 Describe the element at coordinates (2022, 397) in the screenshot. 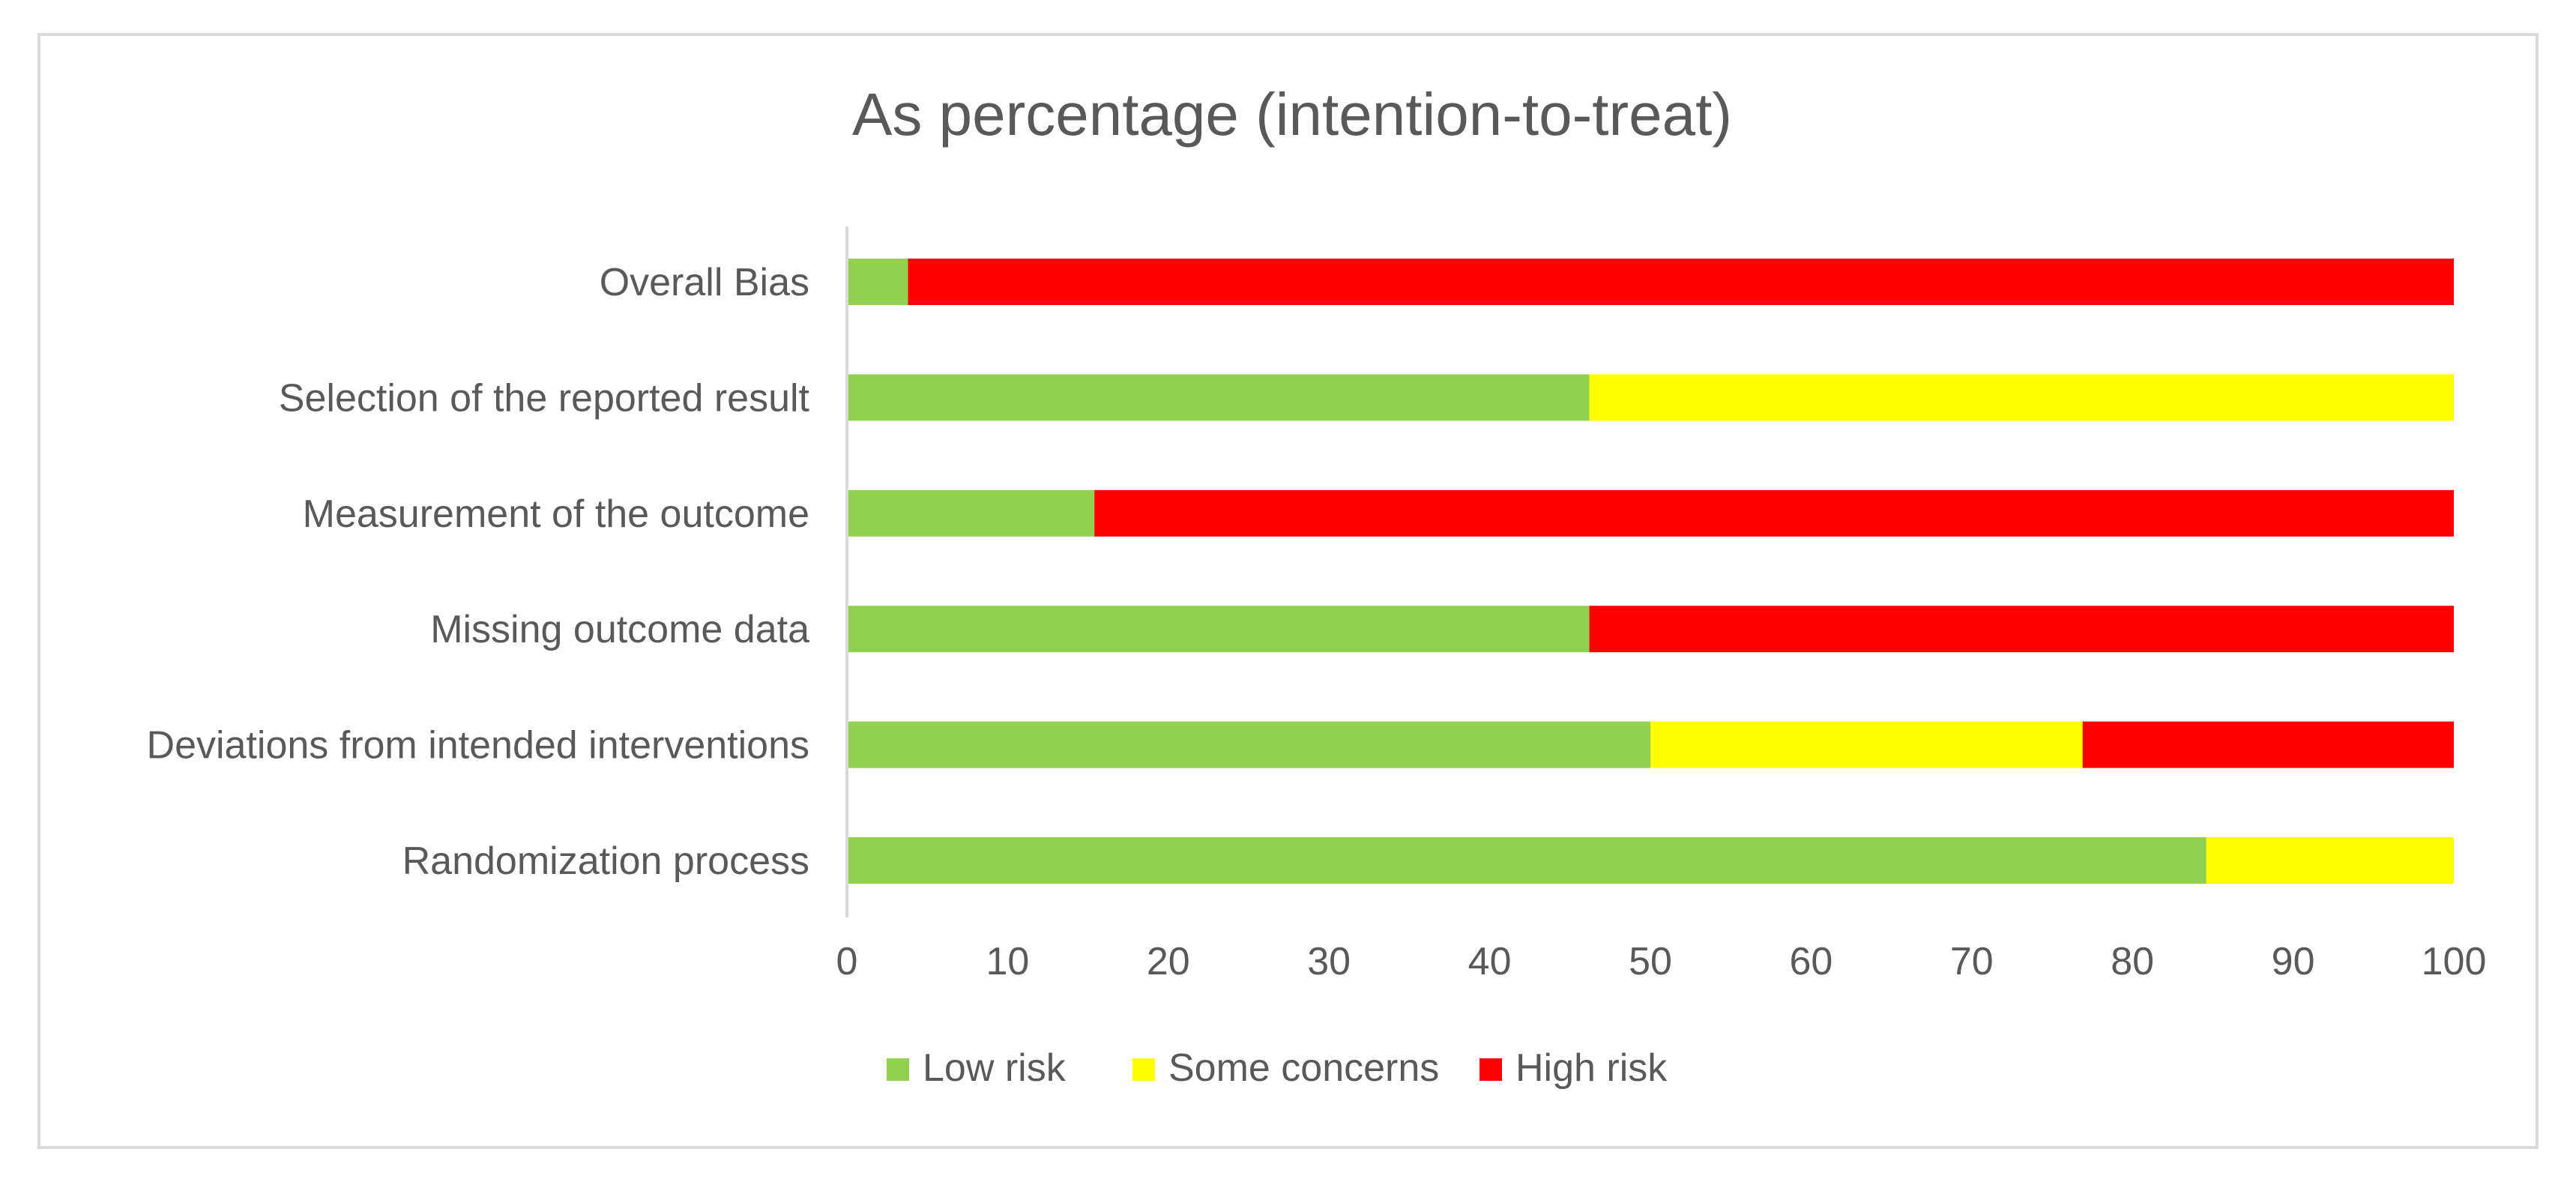

I see `bar-selection-of-the-reported-result-some-concerns` at that location.